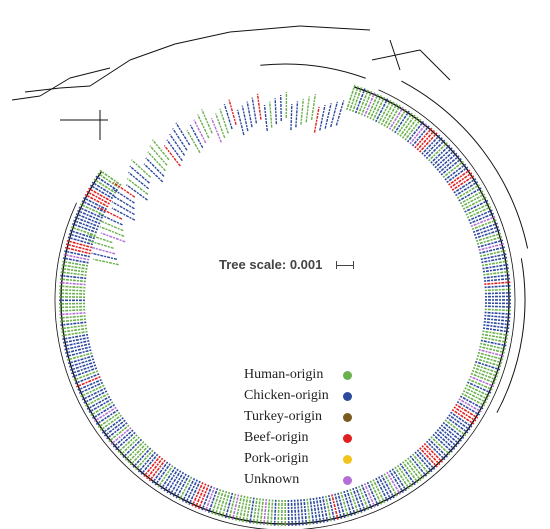 This screenshot has width=550, height=529. I want to click on legend-item-unknown: Unknown, so click(304, 480).